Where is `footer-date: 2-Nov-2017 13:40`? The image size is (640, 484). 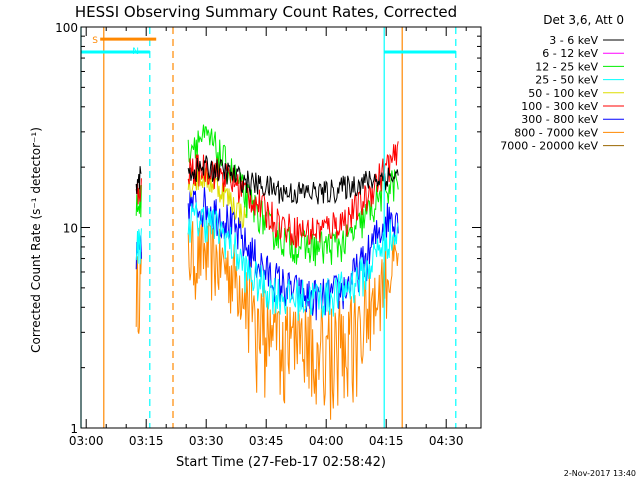 footer-date: 2-Nov-2017 13:40 is located at coordinates (600, 473).